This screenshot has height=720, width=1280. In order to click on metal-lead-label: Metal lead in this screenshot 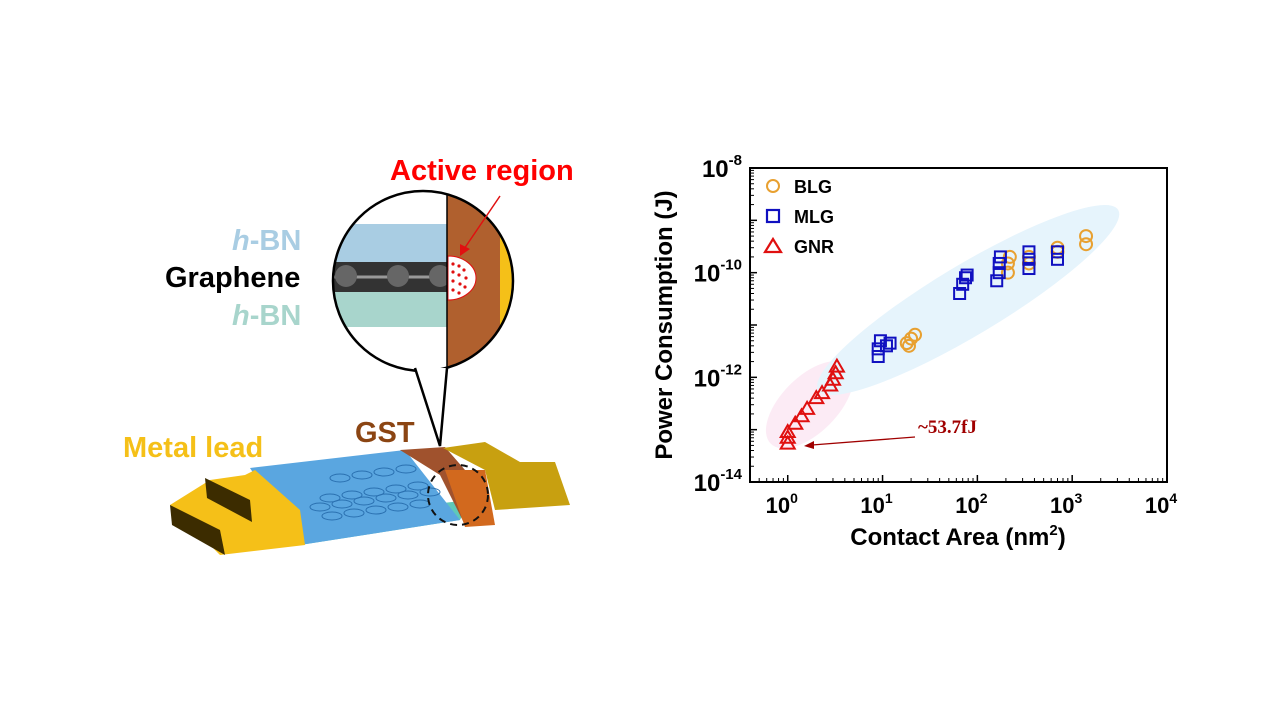, I will do `click(193, 448)`.